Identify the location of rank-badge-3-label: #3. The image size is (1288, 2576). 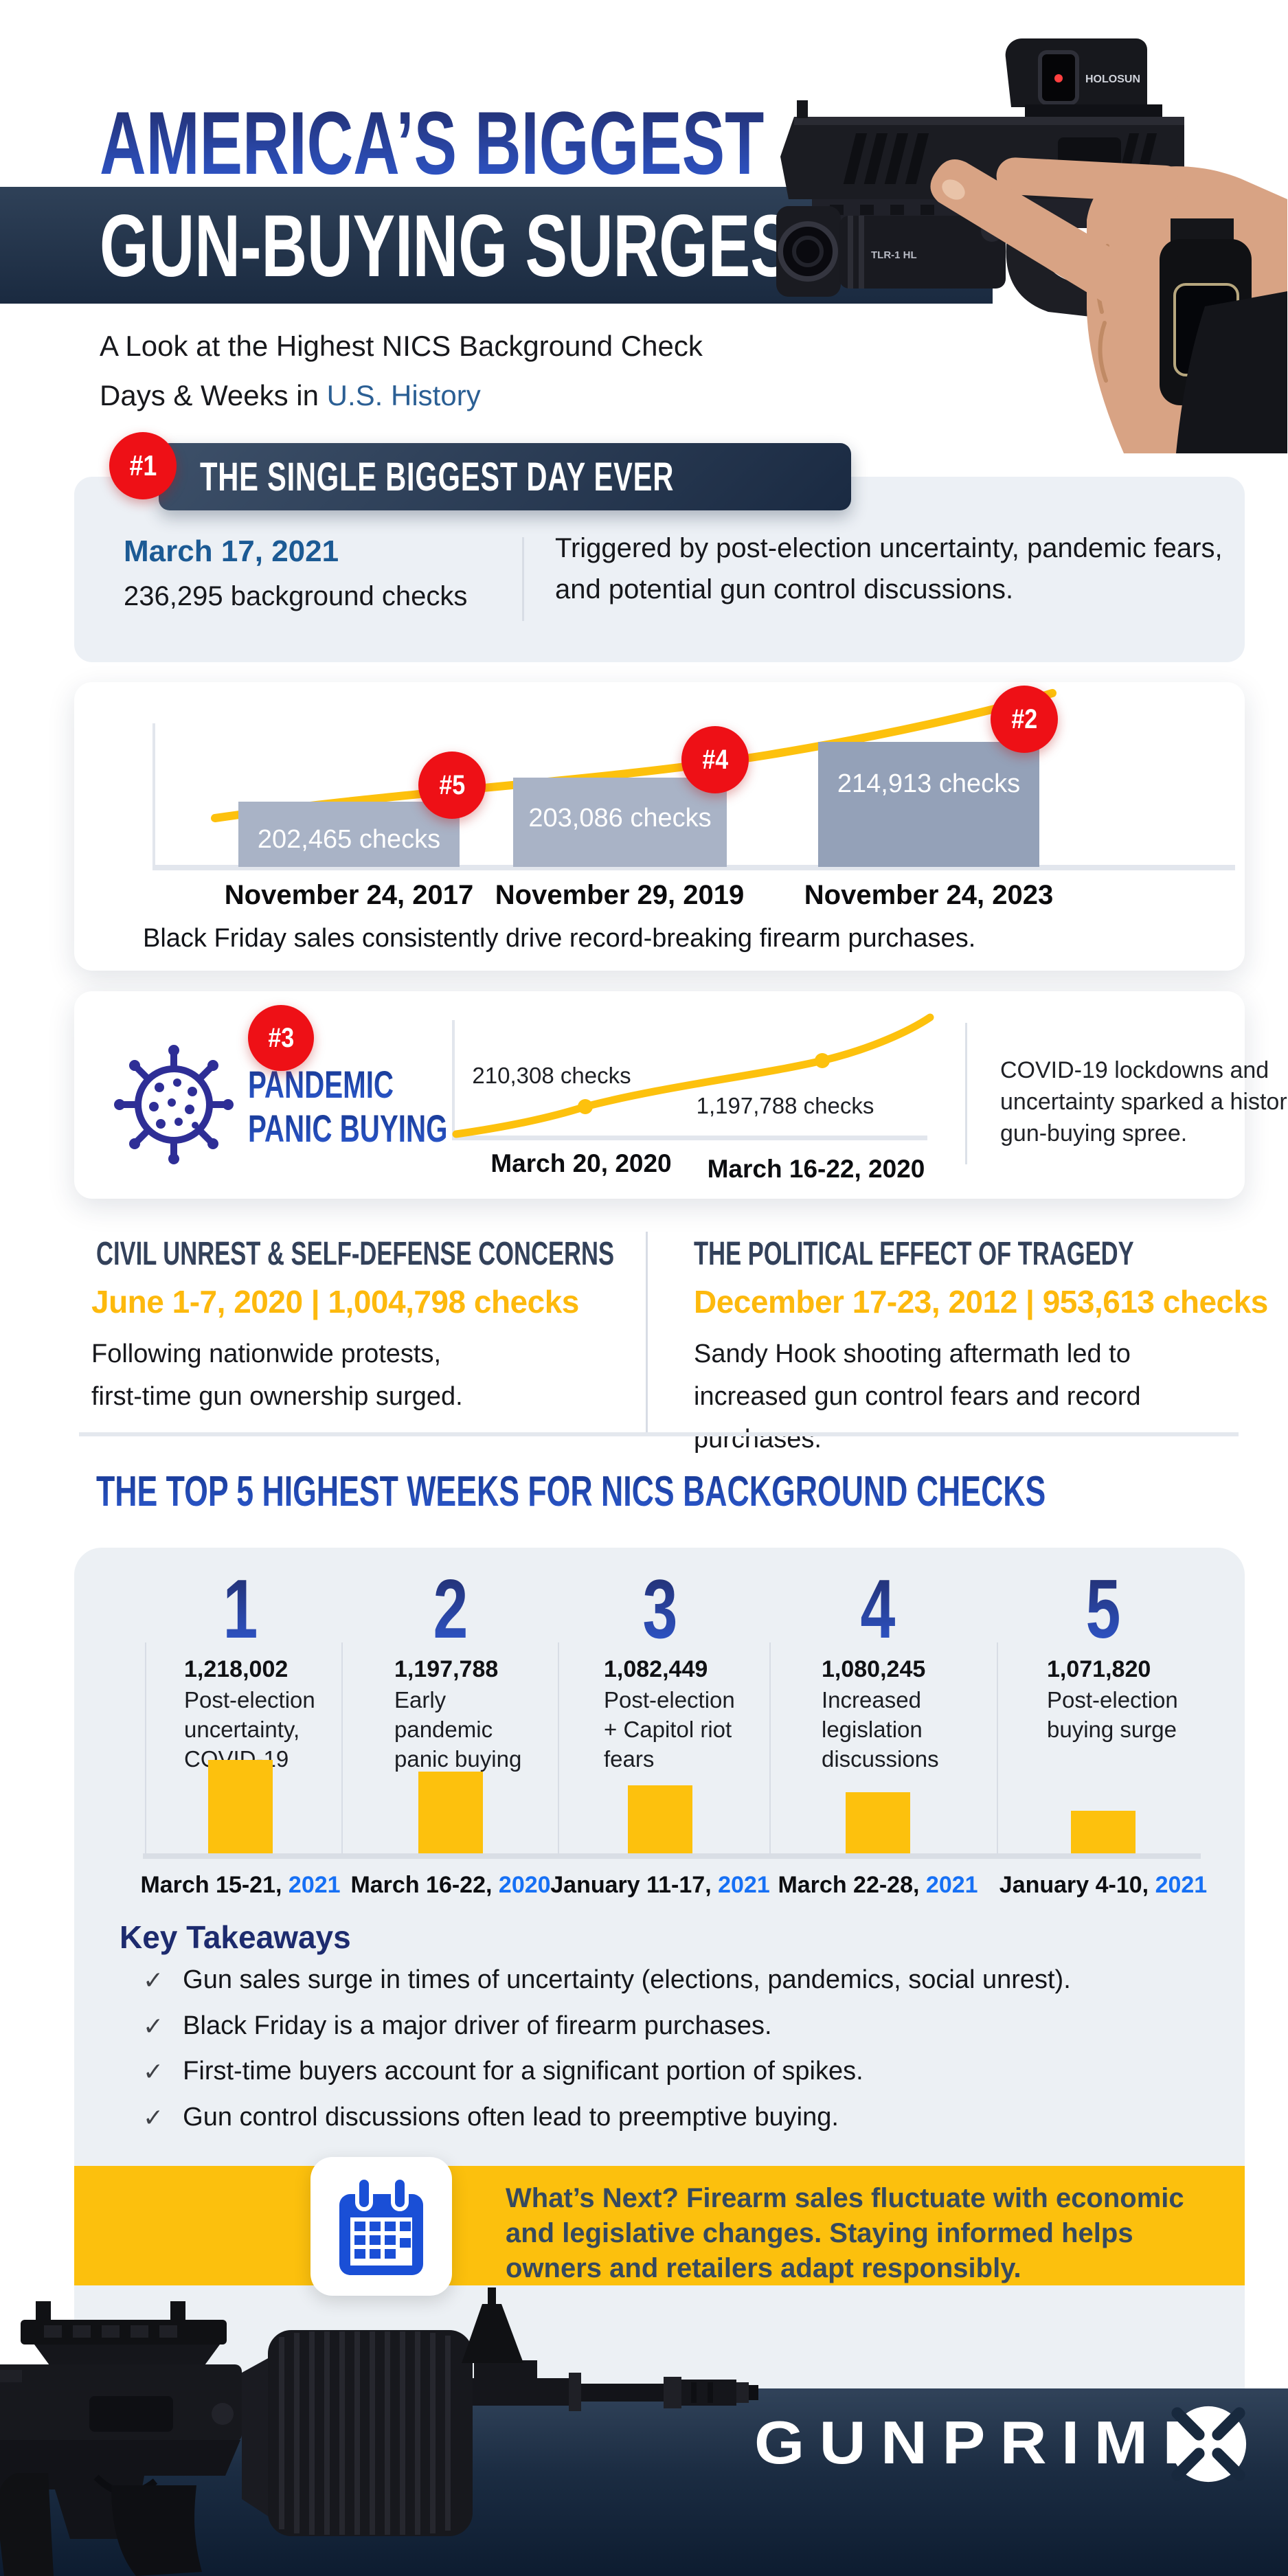
(281, 1037).